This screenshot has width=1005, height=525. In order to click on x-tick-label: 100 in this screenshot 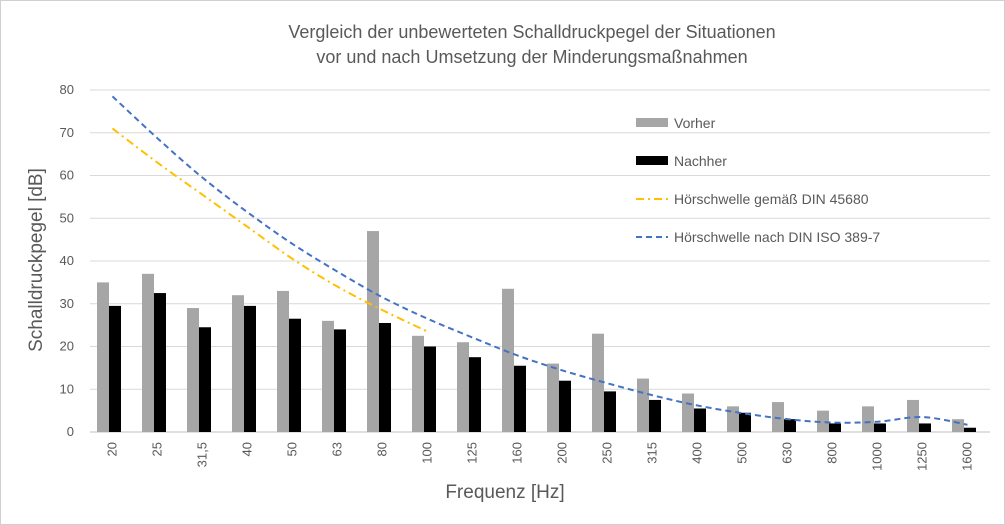, I will do `click(427, 453)`.